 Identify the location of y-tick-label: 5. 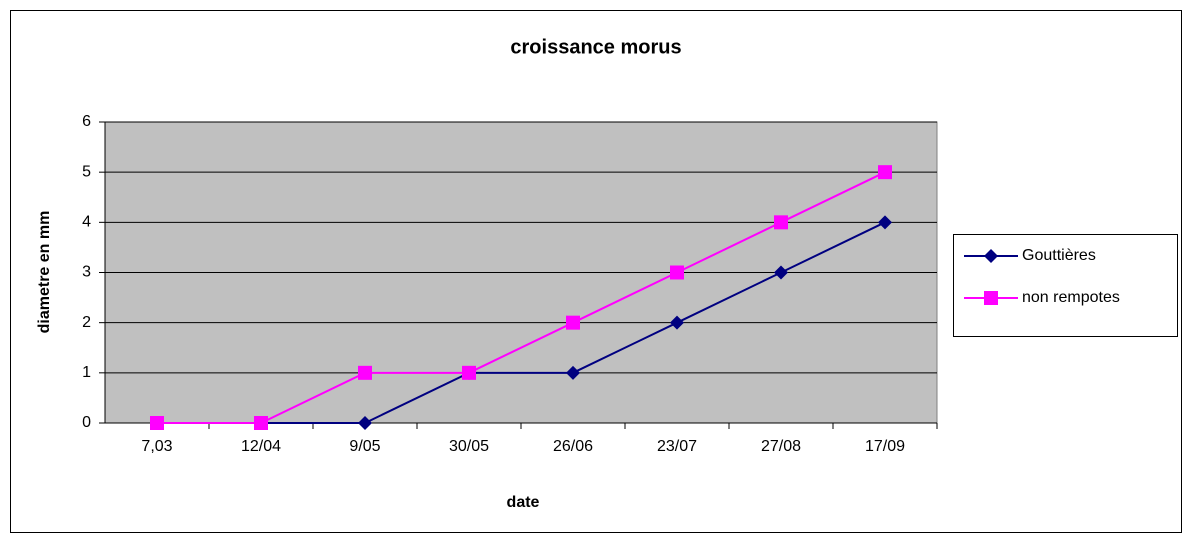
(86, 171).